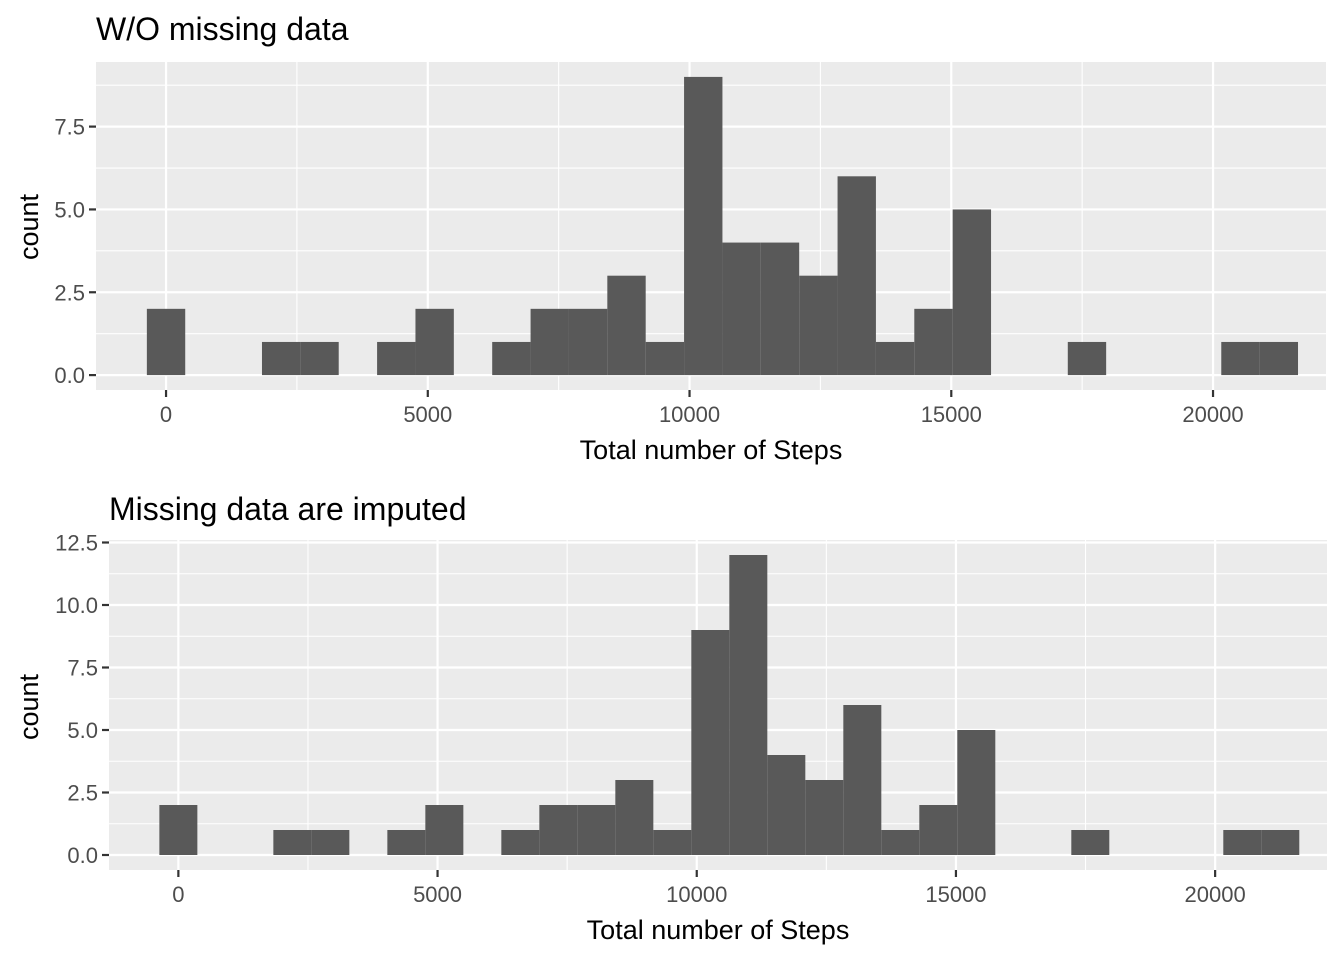 This screenshot has height=960, width=1344. I want to click on y-axis-ticks: 0.0 2.5 5.0 7.5, so click(75, 251).